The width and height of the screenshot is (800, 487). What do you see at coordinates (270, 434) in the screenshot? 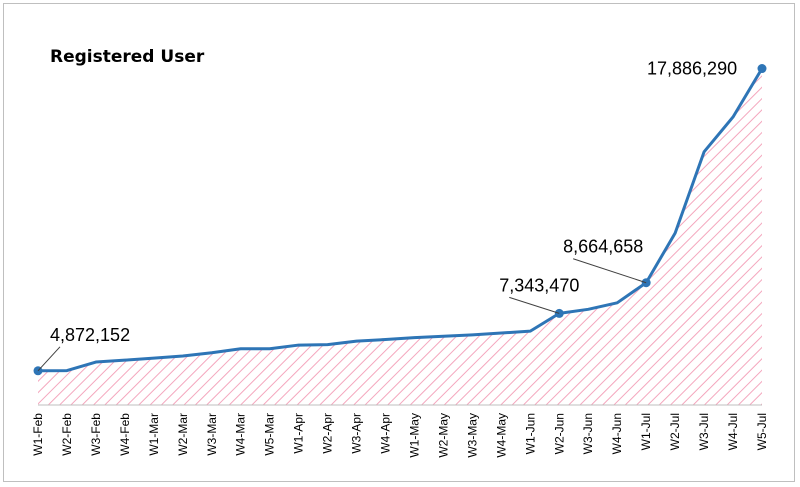
I see `x-tick-label: W5-Mar` at bounding box center [270, 434].